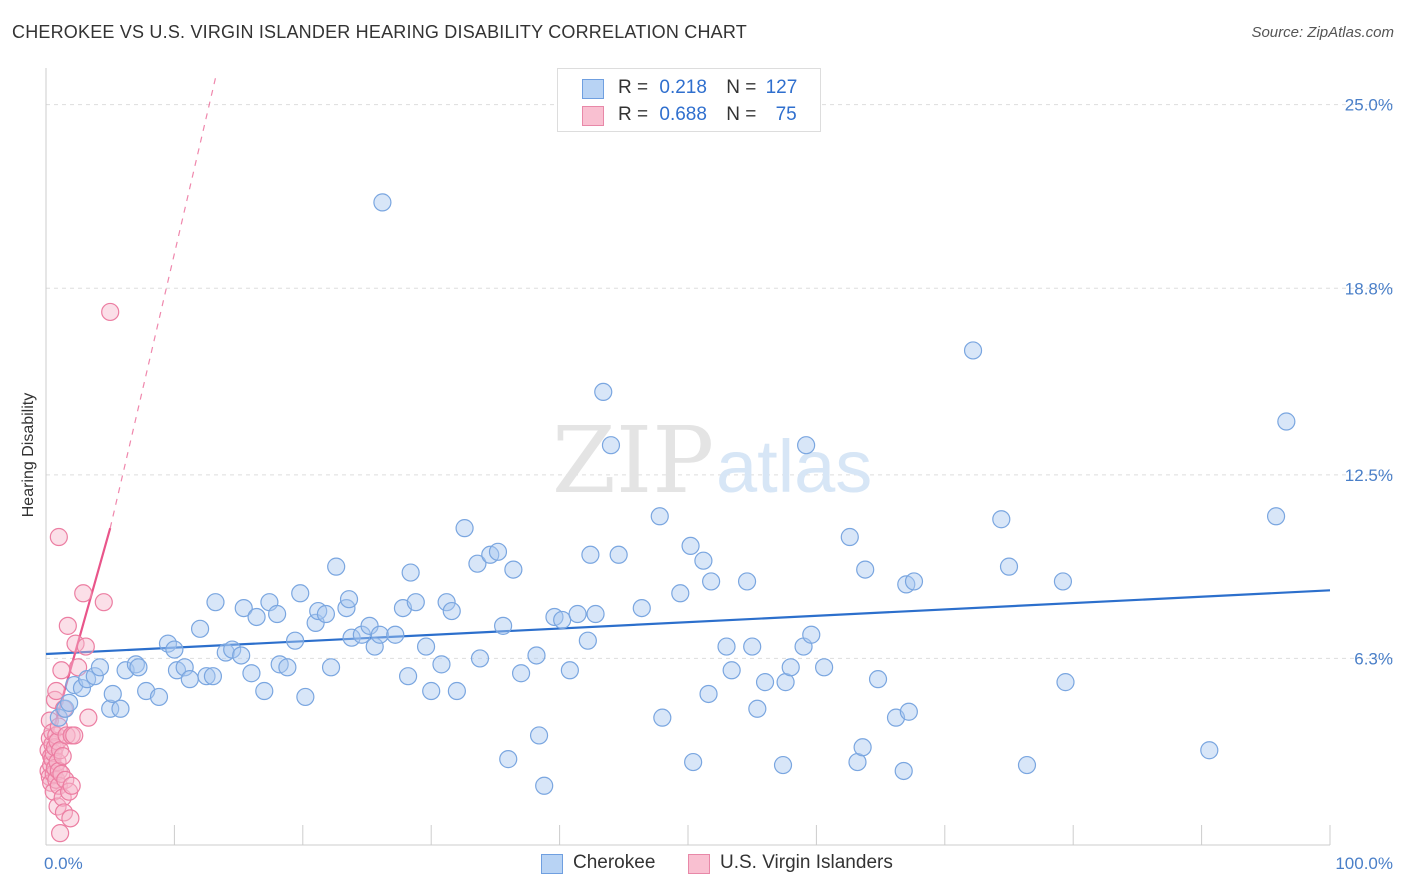 The width and height of the screenshot is (1406, 892). I want to click on legend-r-value: 0.688, so click(683, 114).